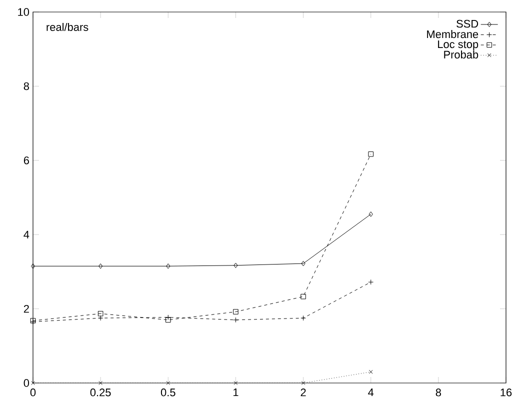 Image resolution: width=519 pixels, height=409 pixels. What do you see at coordinates (303, 392) in the screenshot?
I see `x-tick-label: 2` at bounding box center [303, 392].